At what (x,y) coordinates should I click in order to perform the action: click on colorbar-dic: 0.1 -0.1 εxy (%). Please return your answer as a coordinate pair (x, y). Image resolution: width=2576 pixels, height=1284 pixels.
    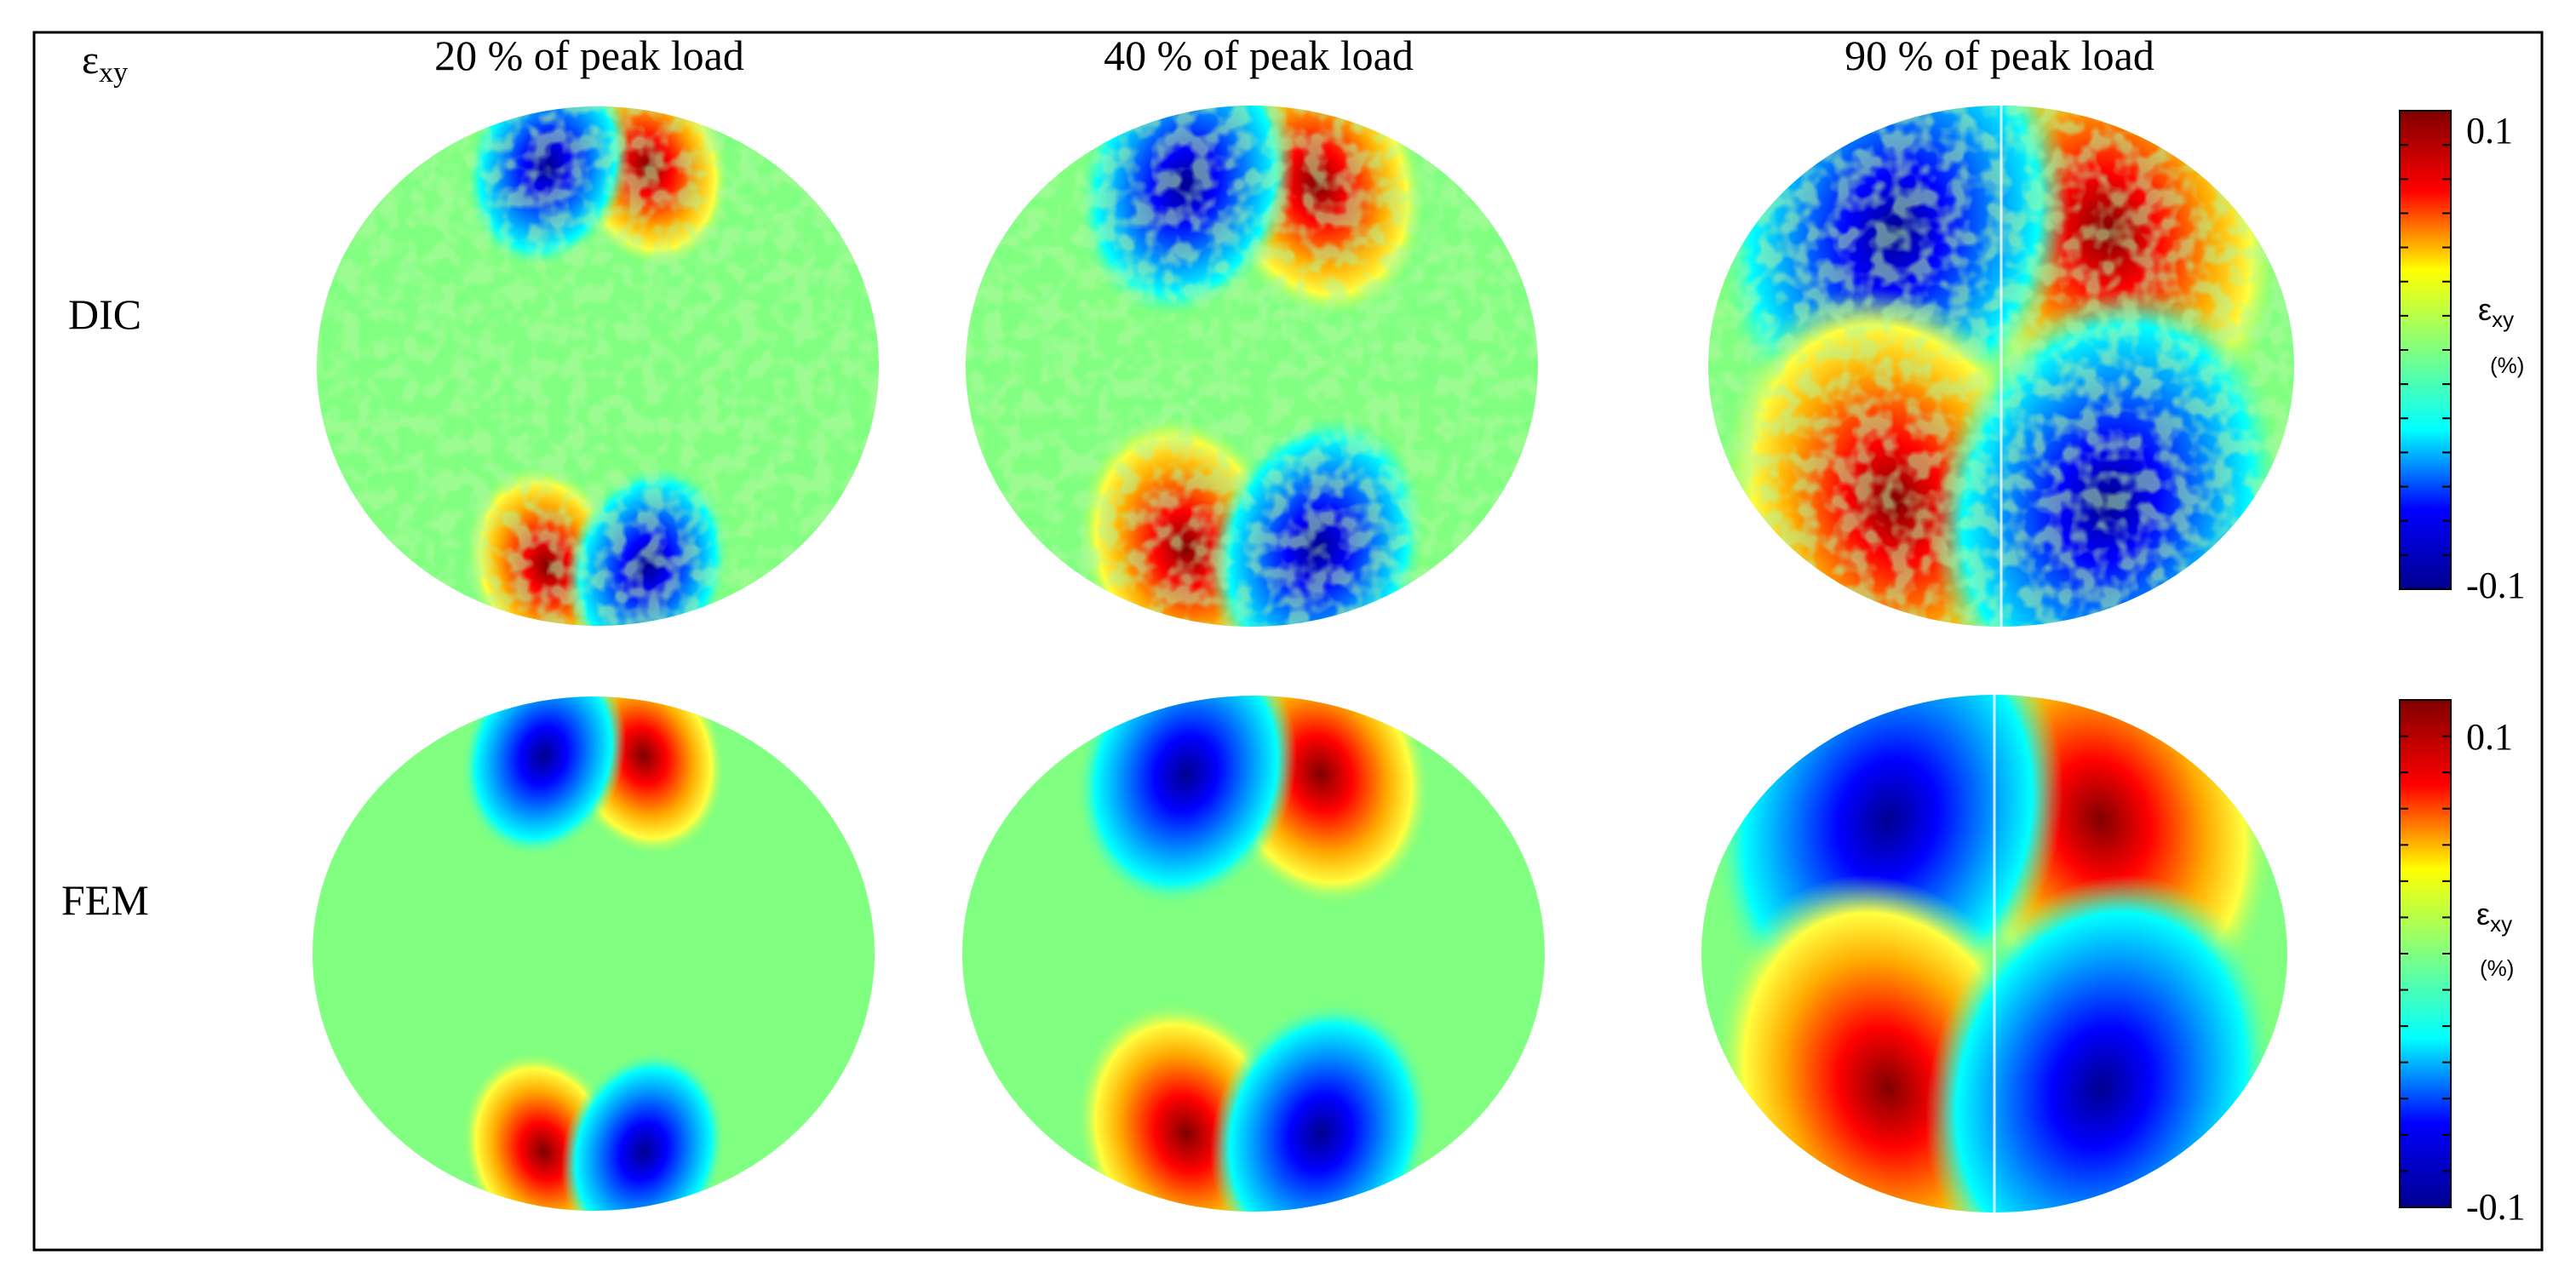
    Looking at the image, I should click on (2462, 358).